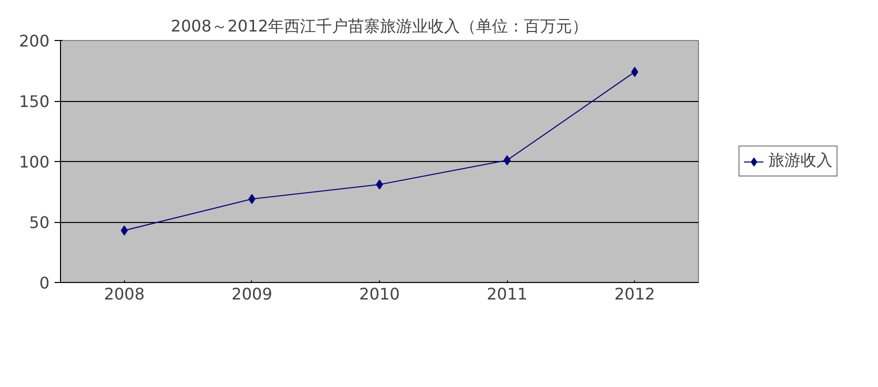 The width and height of the screenshot is (878, 387). Describe the element at coordinates (252, 294) in the screenshot. I see `x-tick-label: 2009` at that location.